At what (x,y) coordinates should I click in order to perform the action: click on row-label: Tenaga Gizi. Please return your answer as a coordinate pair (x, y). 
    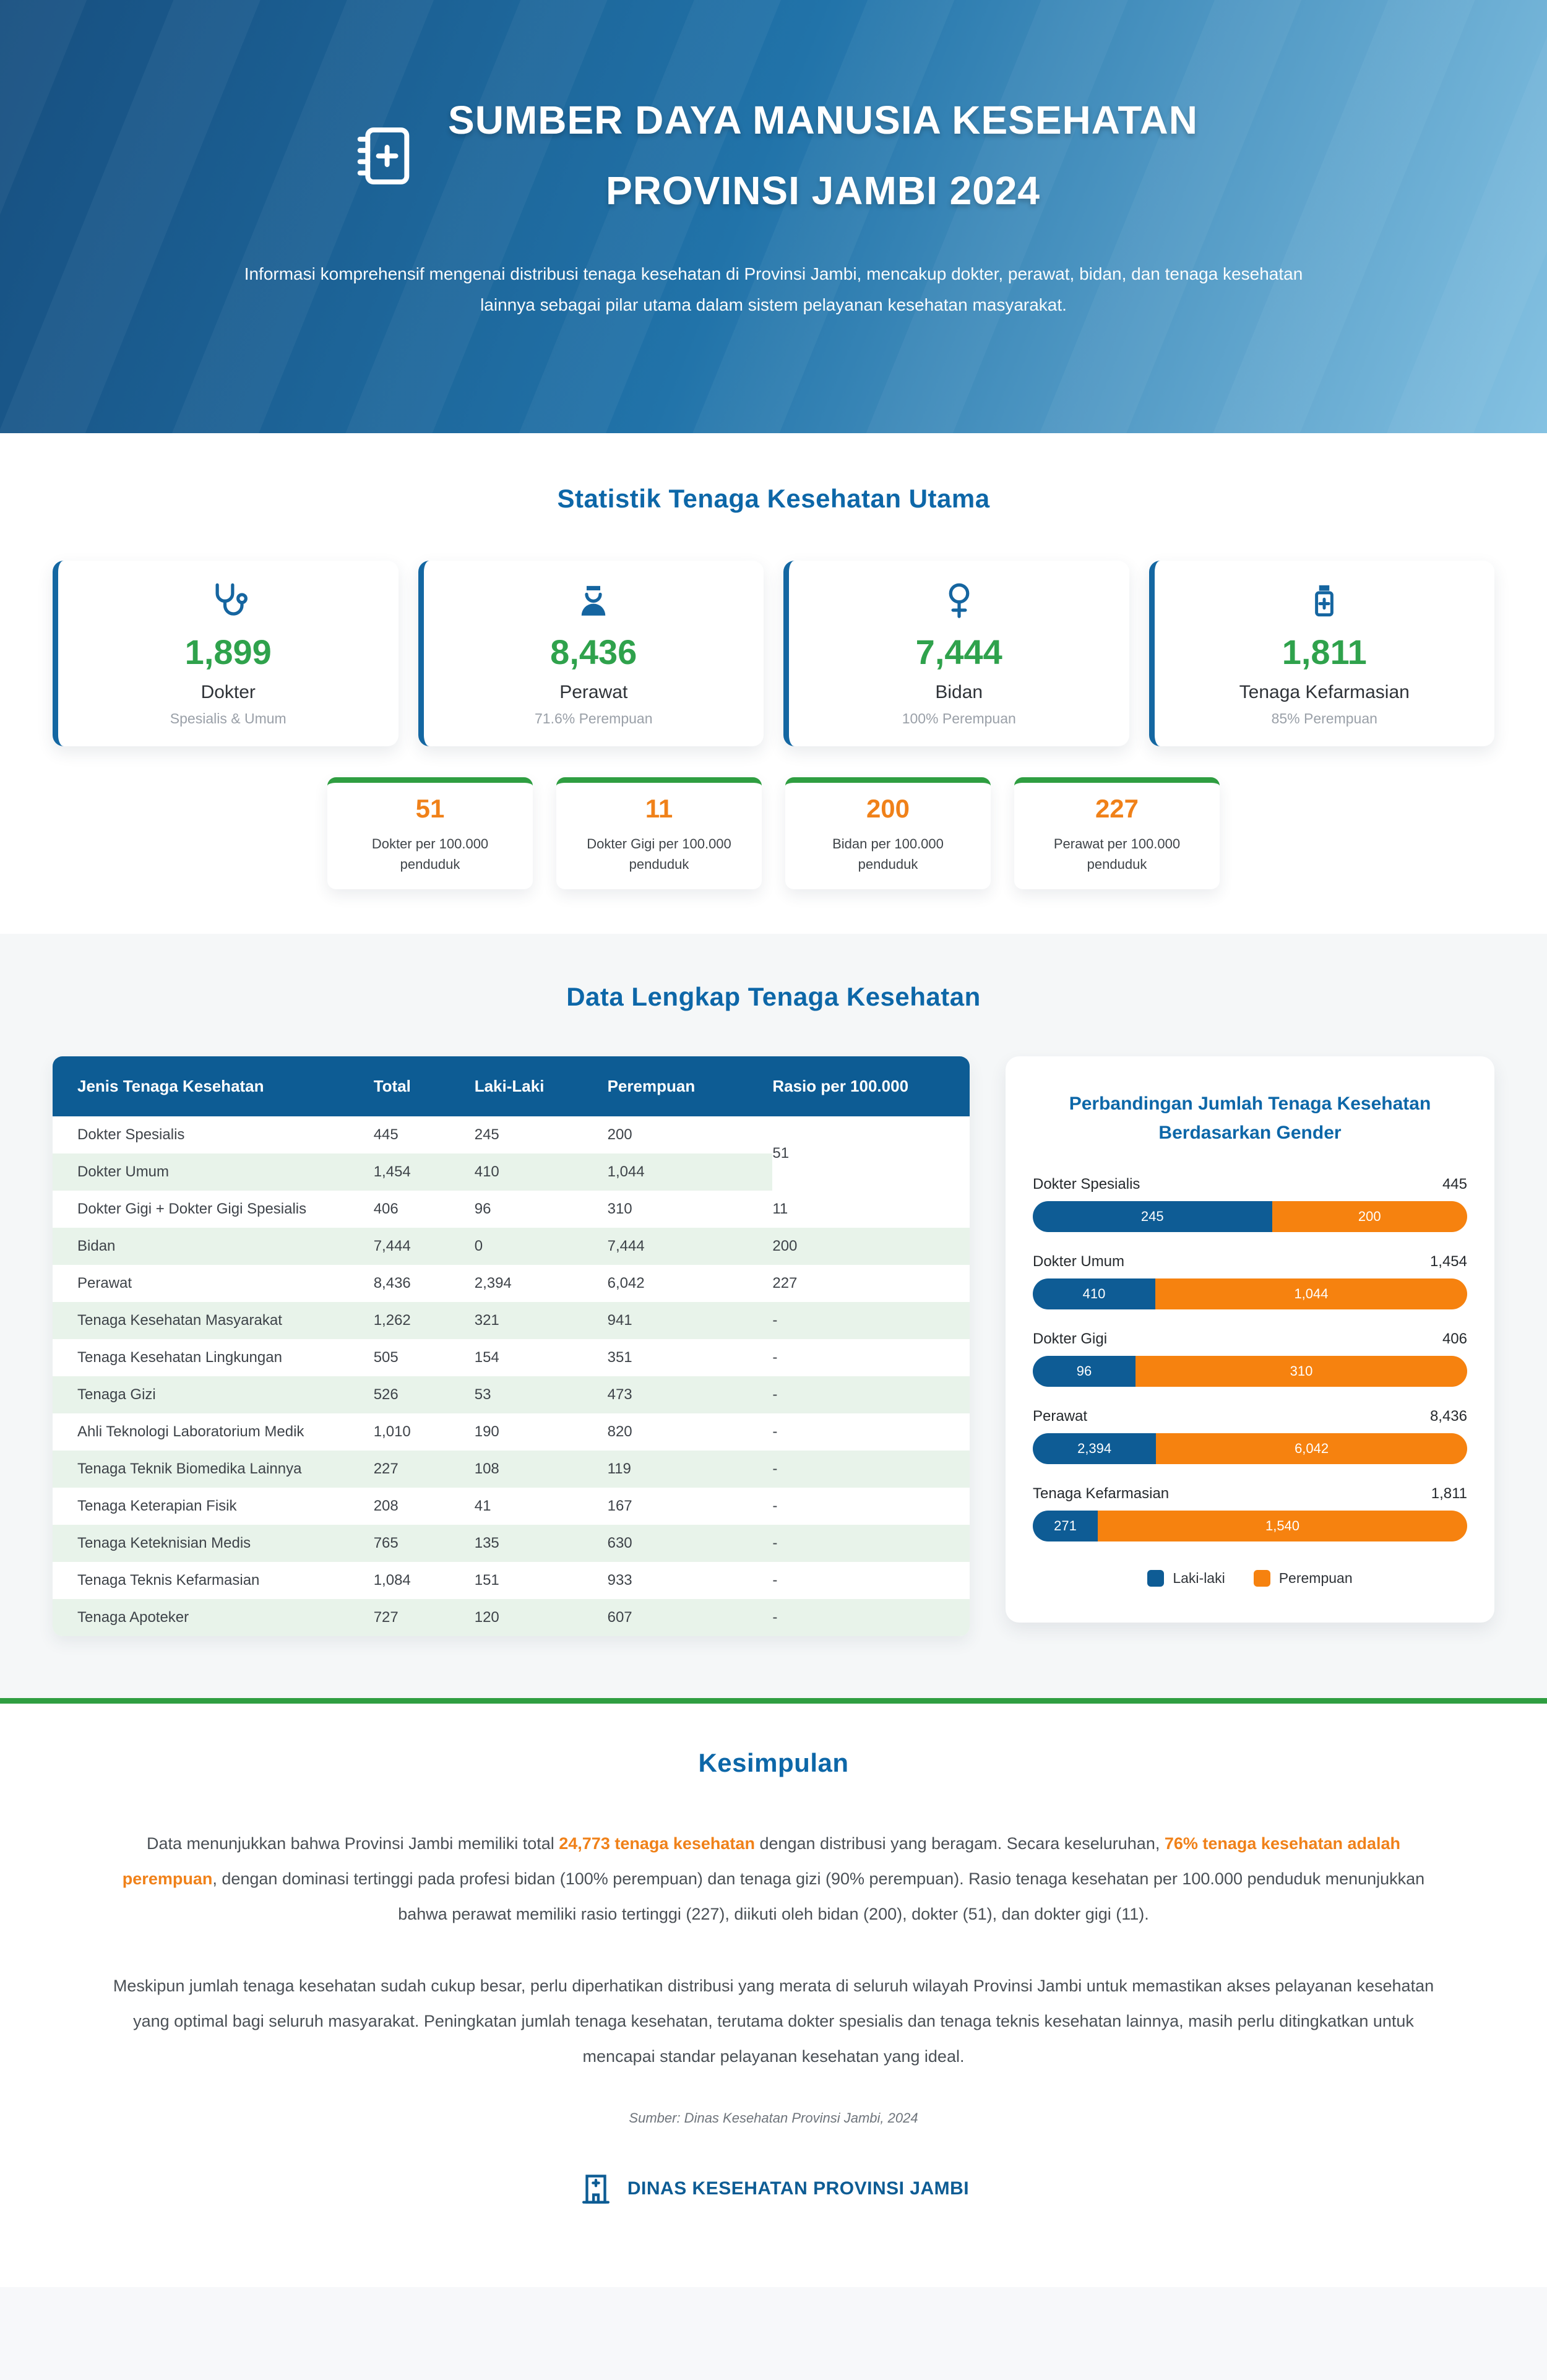
    Looking at the image, I should click on (116, 1394).